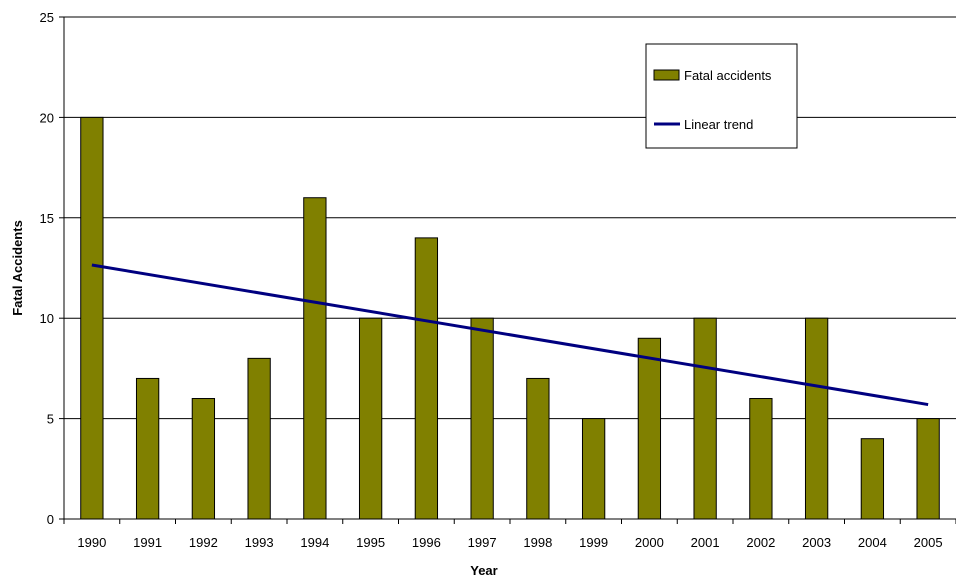  What do you see at coordinates (666, 75) in the screenshot?
I see `legend-swatch-fatal-accidents` at bounding box center [666, 75].